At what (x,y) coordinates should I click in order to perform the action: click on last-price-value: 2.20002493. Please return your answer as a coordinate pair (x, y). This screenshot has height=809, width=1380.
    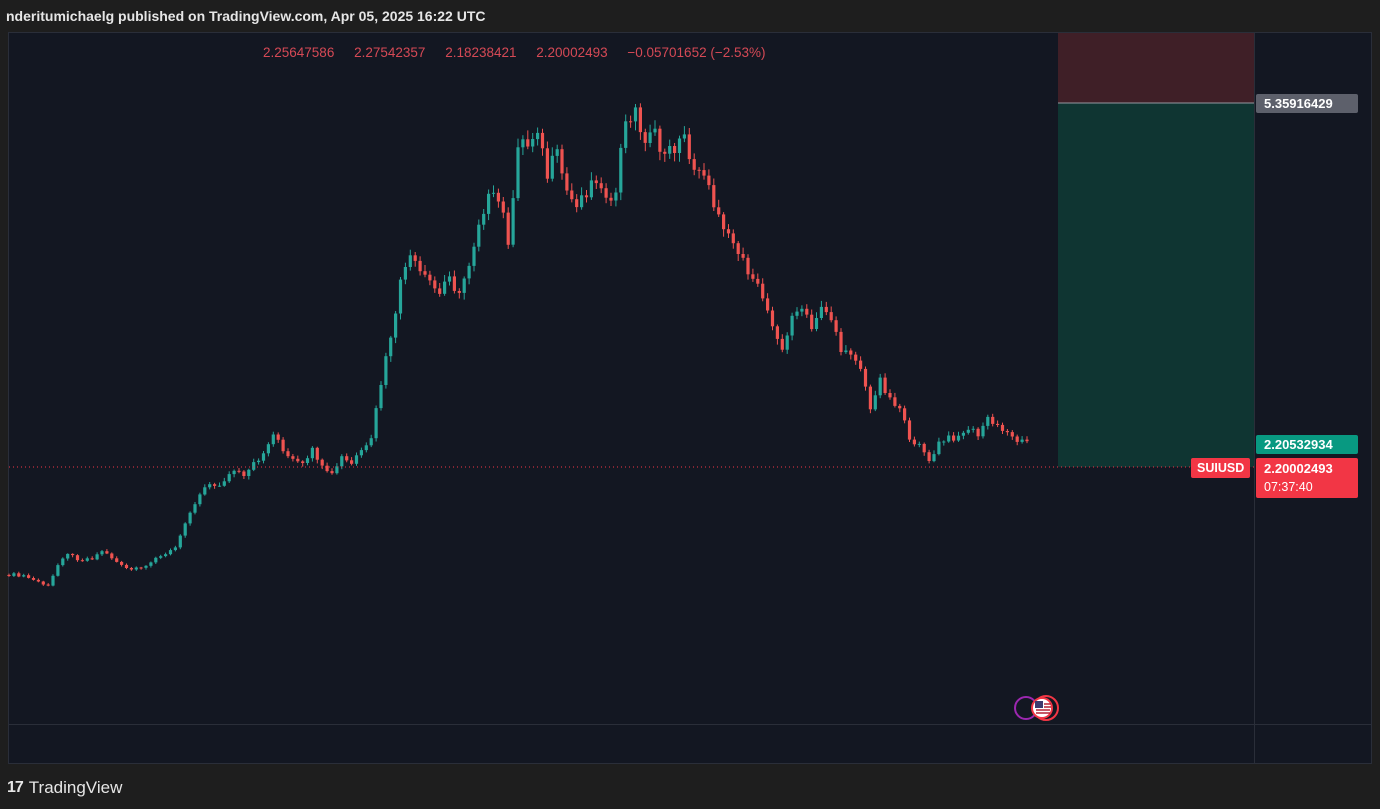
    Looking at the image, I should click on (1298, 468).